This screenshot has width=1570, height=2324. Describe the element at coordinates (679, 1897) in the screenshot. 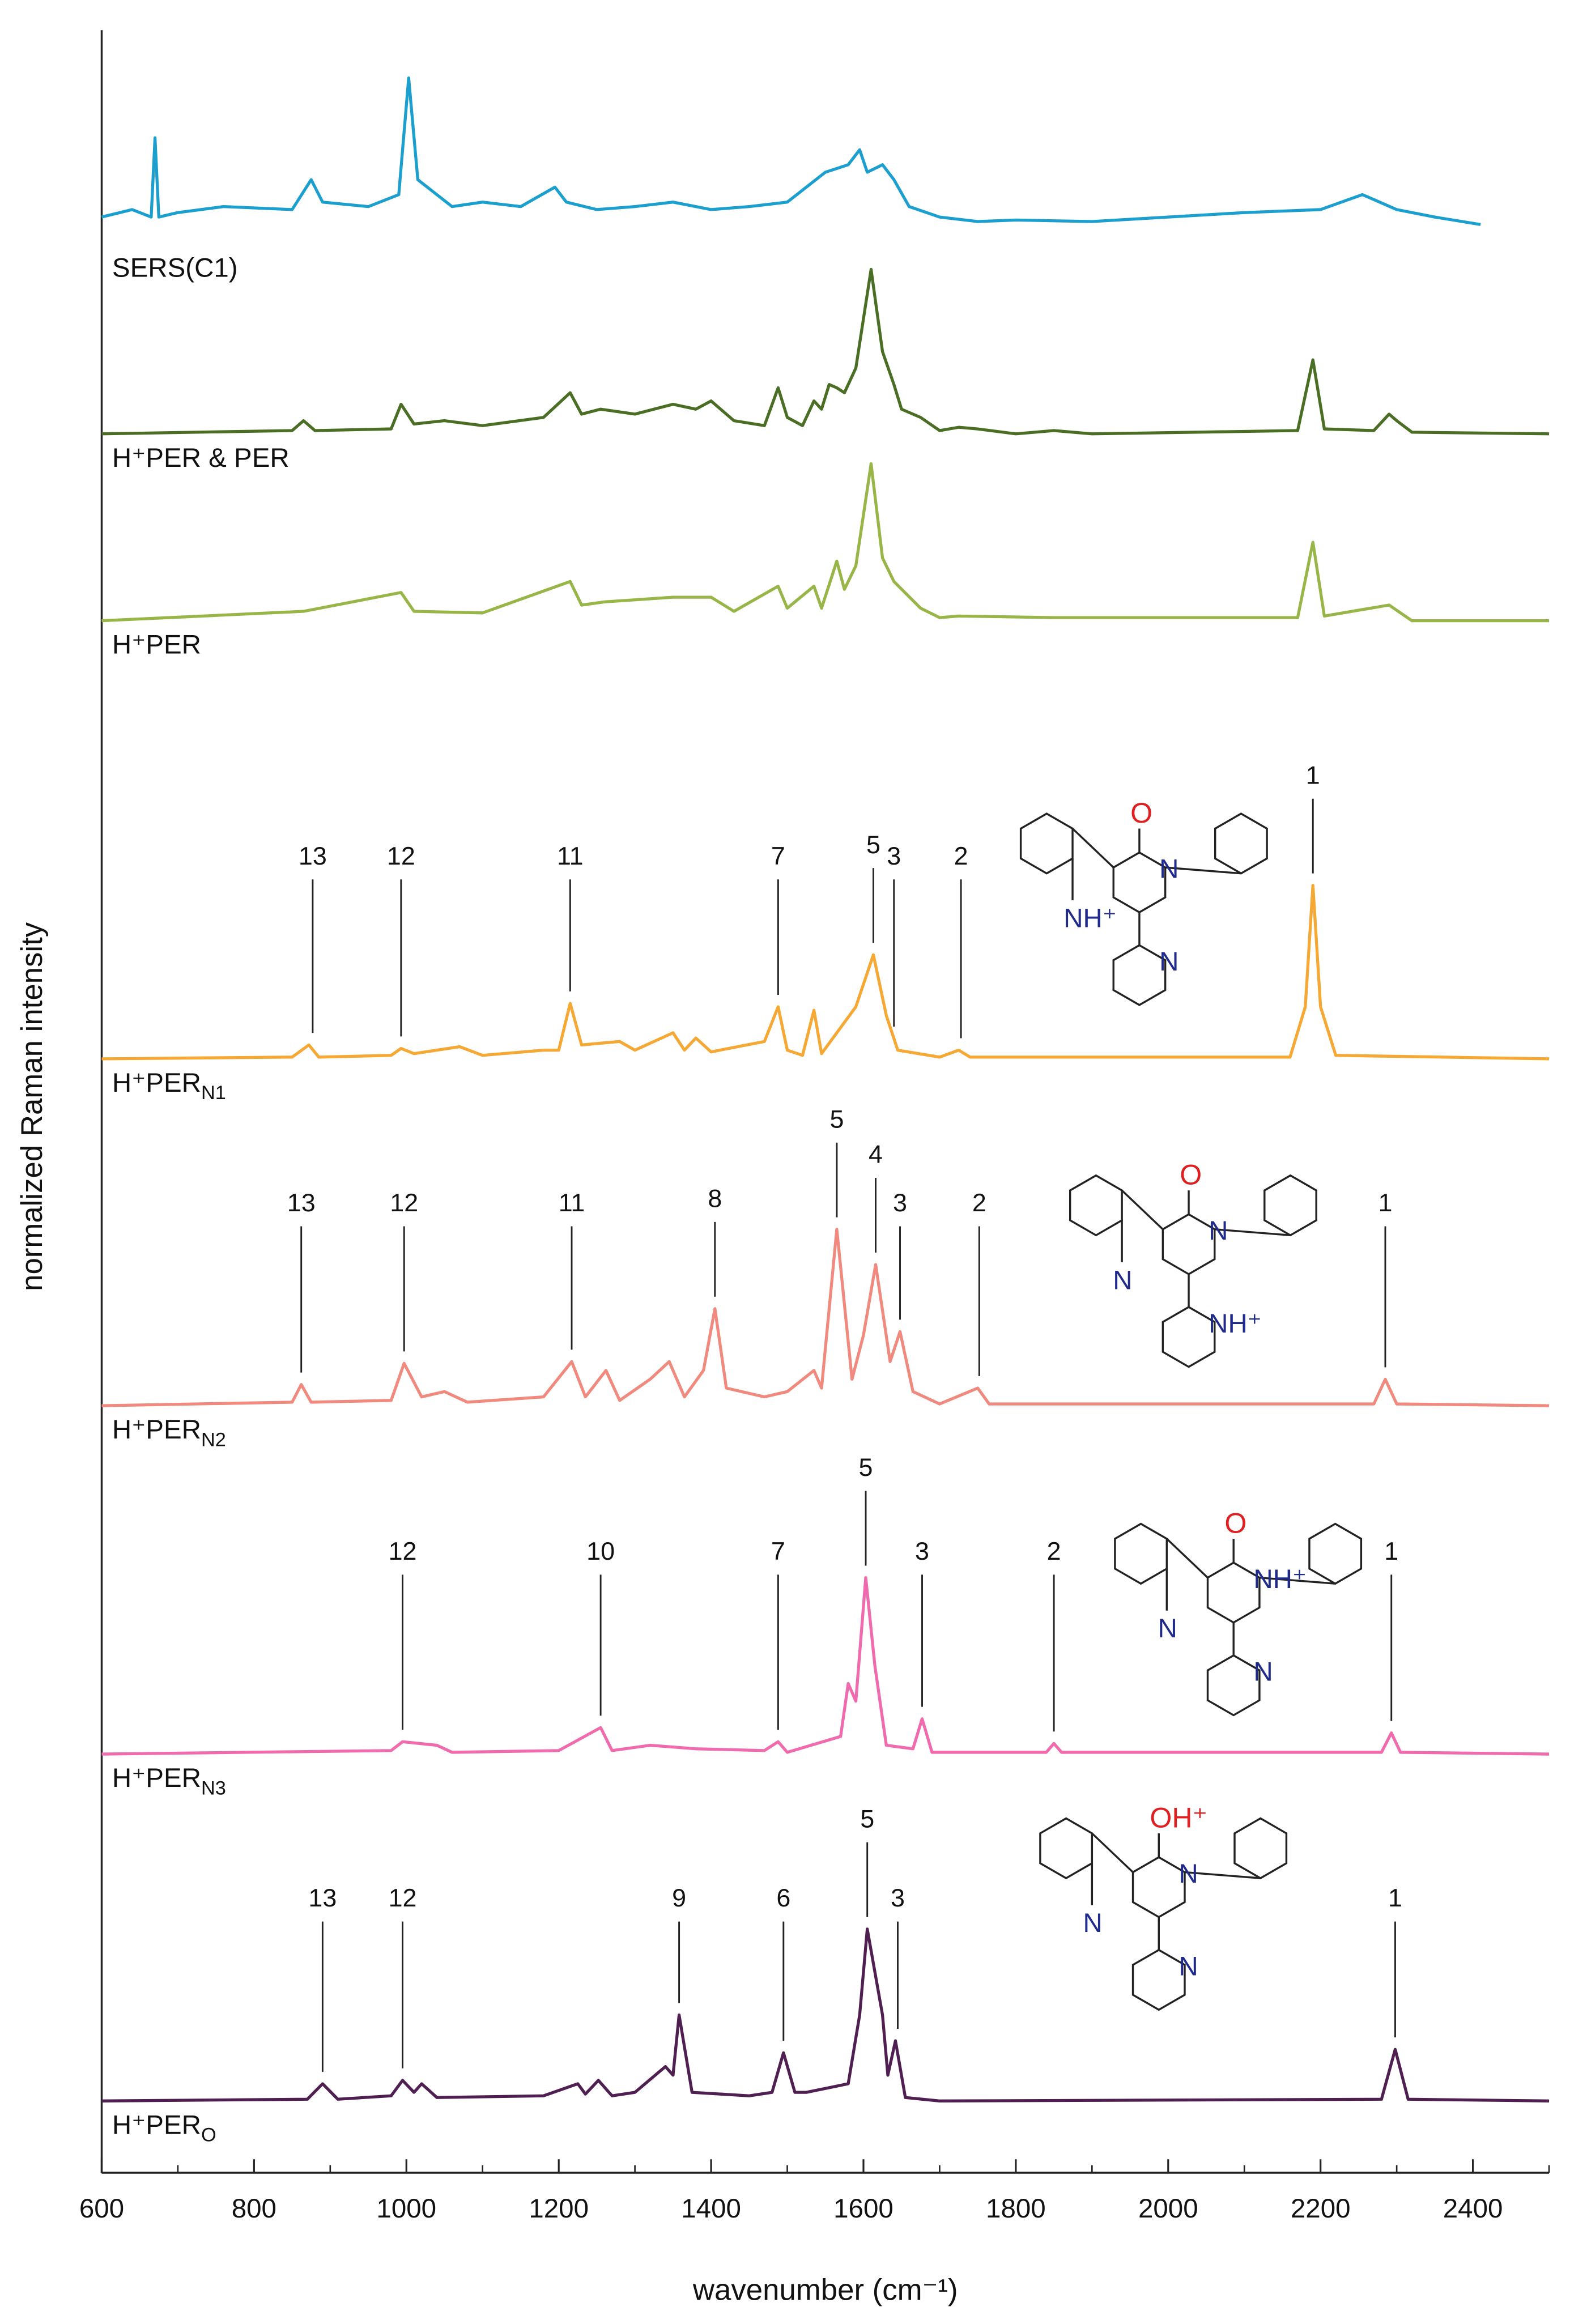

I see `peak-label: 9` at that location.